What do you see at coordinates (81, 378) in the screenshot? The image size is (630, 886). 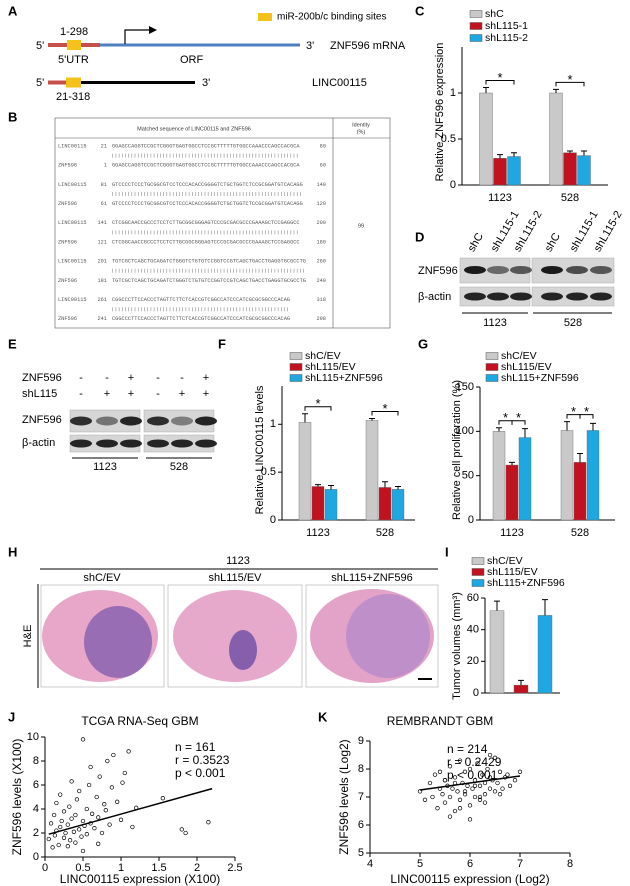 I see `condition-sign: -` at bounding box center [81, 378].